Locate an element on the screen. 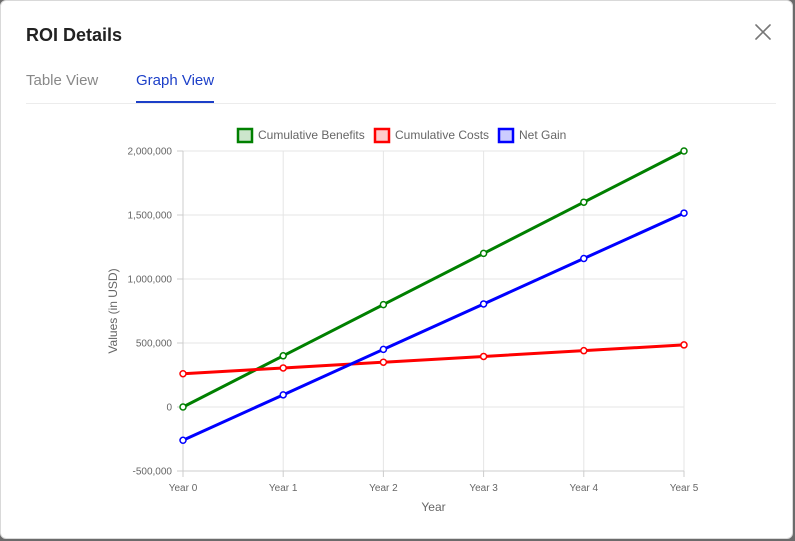 The image size is (795, 541). legend-label: Net Gain is located at coordinates (542, 135).